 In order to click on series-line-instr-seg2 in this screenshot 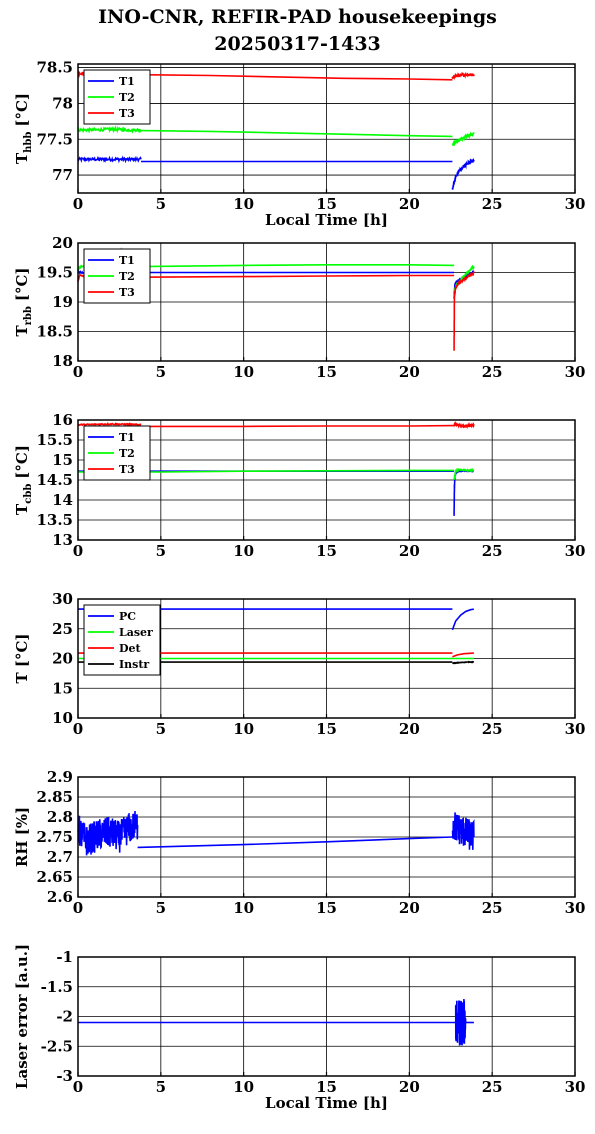, I will do `click(463, 662)`.